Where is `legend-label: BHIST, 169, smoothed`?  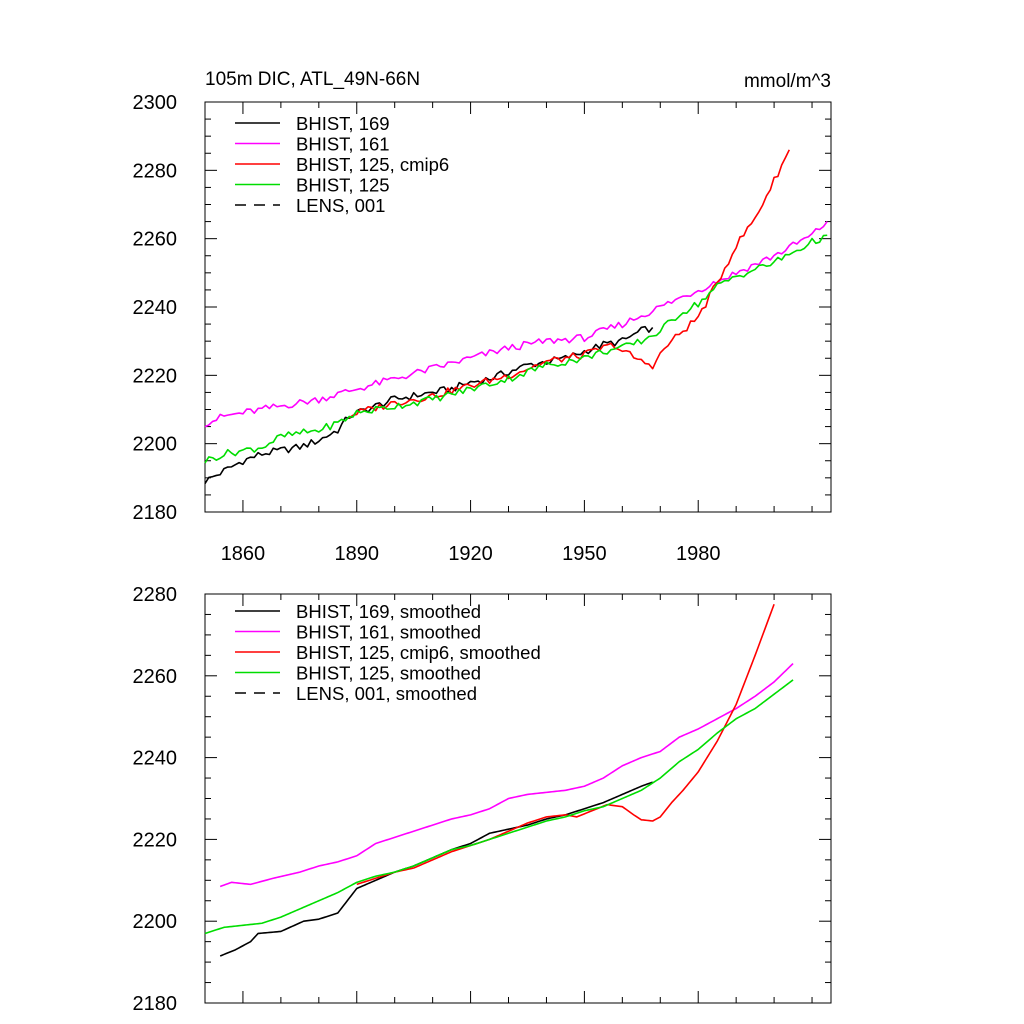
legend-label: BHIST, 169, smoothed is located at coordinates (388, 611).